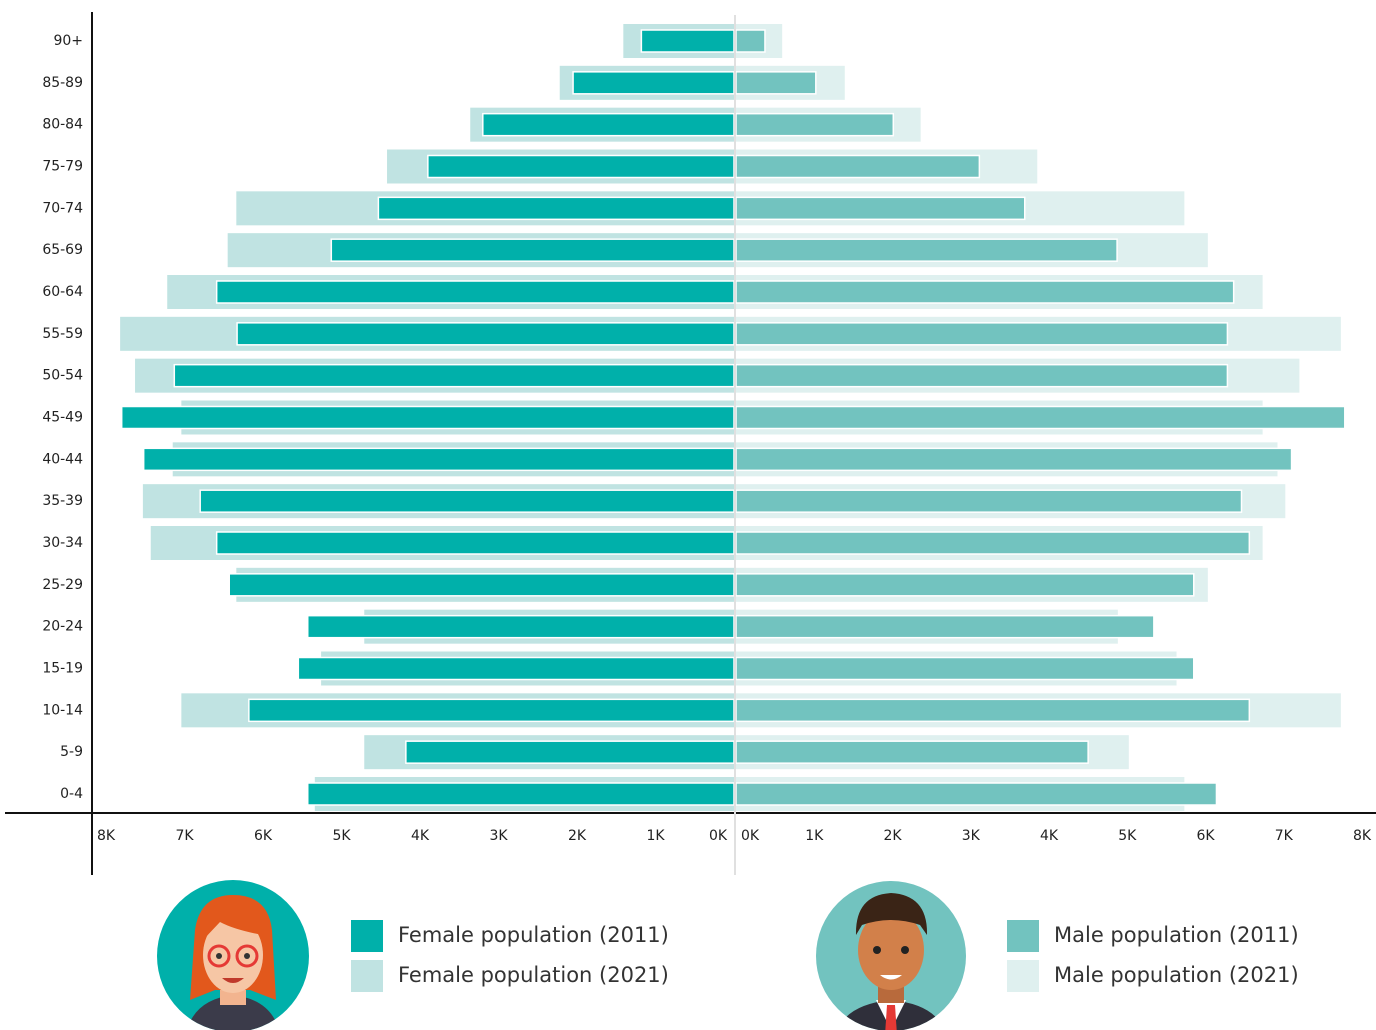 This screenshot has height=1030, width=1376. Describe the element at coordinates (233, 955) in the screenshot. I see `female-avatar` at that location.